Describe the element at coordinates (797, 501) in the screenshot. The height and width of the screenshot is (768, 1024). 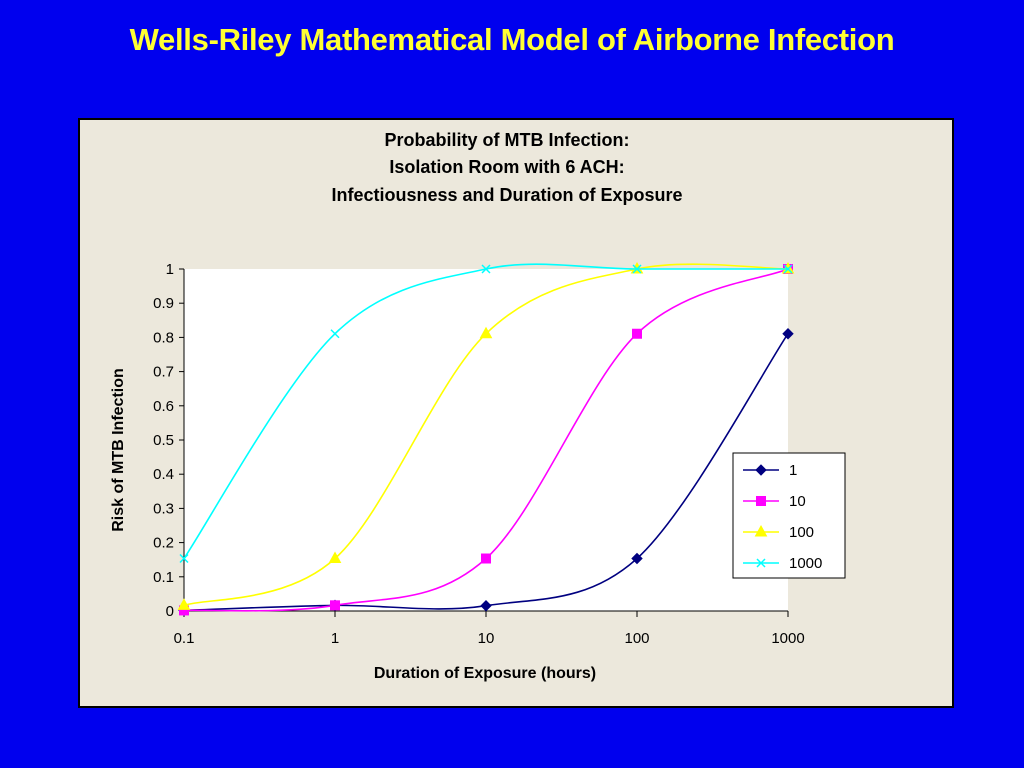
I see `legend-label-10: 10` at that location.